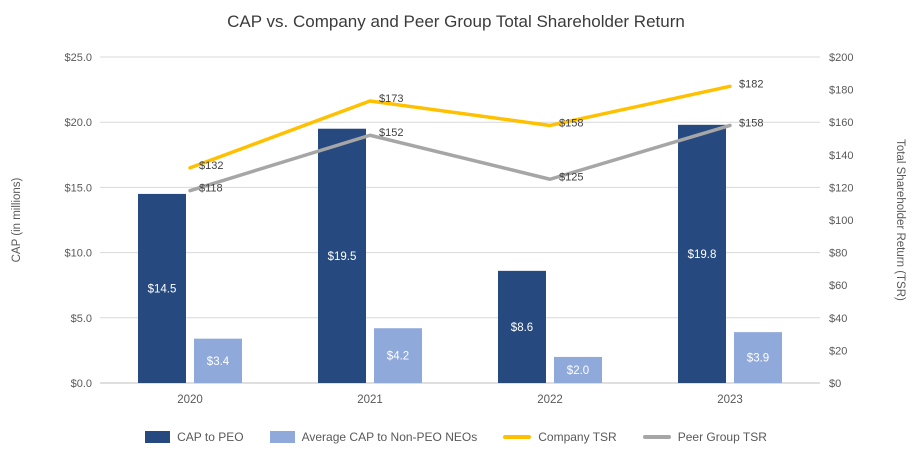  What do you see at coordinates (730, 400) in the screenshot?
I see `x-axis-label: 2023` at bounding box center [730, 400].